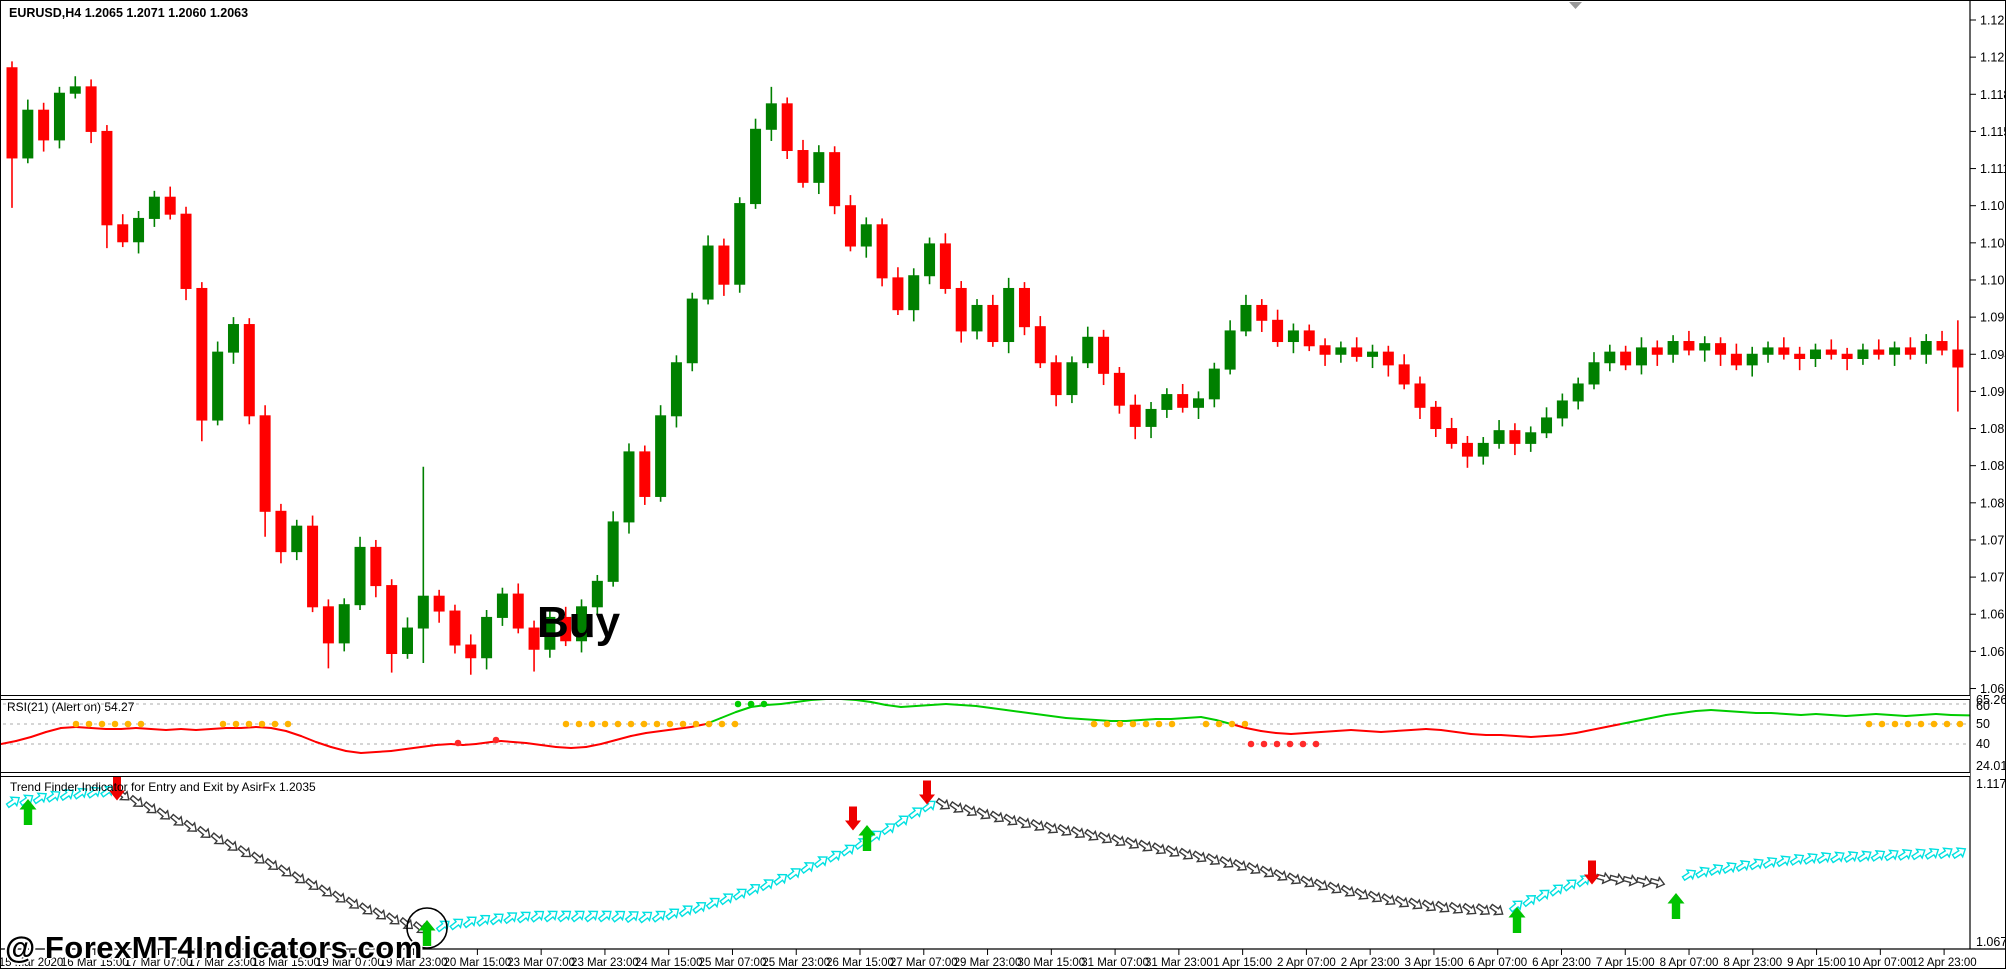 This screenshot has height=969, width=2006. Describe the element at coordinates (1880, 963) in the screenshot. I see `time-axis-label: 10 Apr 07:00` at that location.